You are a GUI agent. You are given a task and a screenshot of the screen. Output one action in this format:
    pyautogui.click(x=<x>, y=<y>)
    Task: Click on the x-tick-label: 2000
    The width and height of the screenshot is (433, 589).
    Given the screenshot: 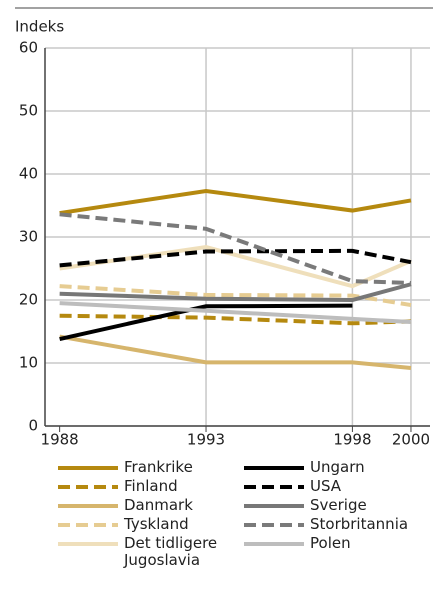 What is the action you would take?
    pyautogui.click(x=411, y=440)
    